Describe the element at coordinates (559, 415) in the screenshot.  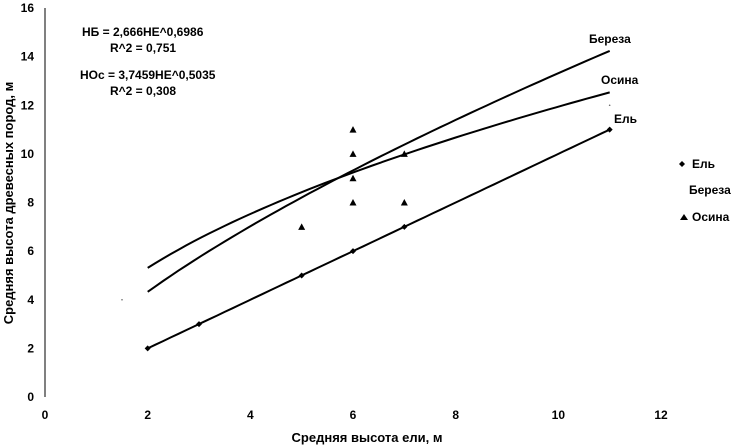
I see `x-tick-label: 10` at that location.